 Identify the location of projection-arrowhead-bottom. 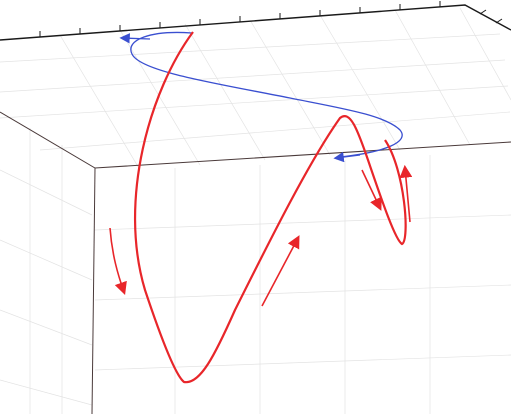
(347, 157).